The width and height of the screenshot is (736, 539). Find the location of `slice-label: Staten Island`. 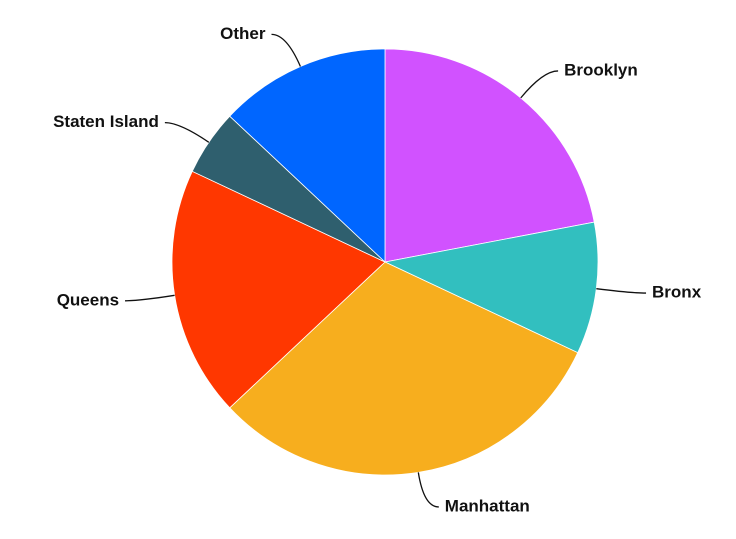

slice-label: Staten Island is located at coordinates (106, 121).